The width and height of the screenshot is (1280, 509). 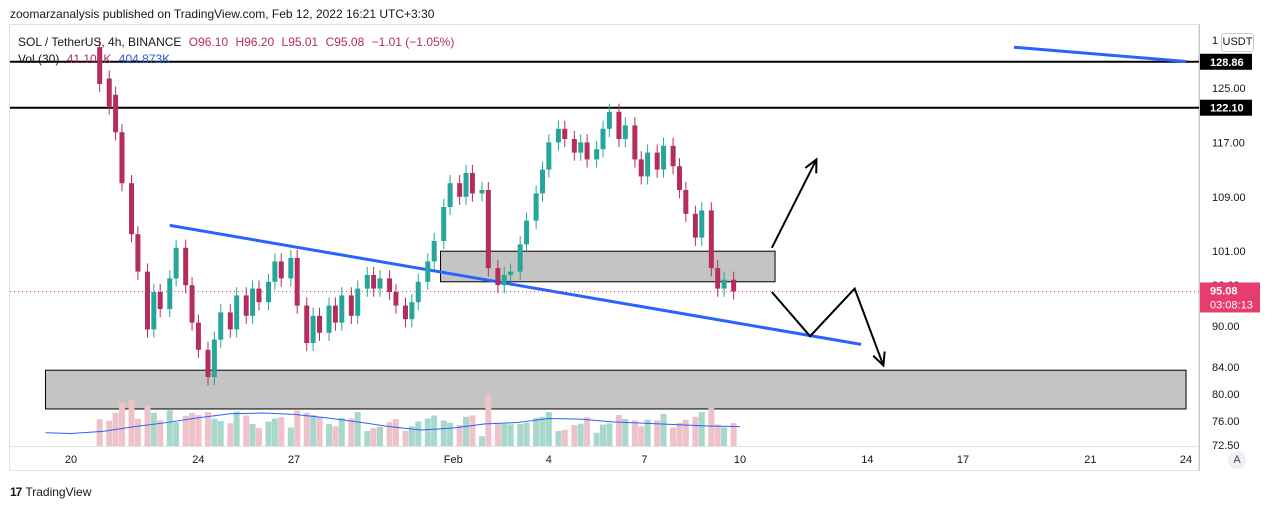 What do you see at coordinates (96, 59) in the screenshot?
I see `volume-legend: Vol (30) 41.101K 404.873K` at bounding box center [96, 59].